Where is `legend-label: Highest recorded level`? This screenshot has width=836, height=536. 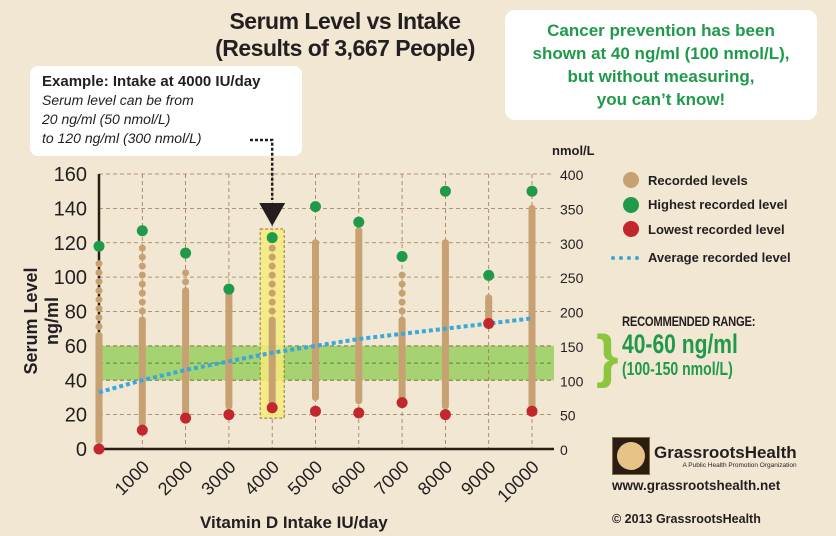
legend-label: Highest recorded level is located at coordinates (718, 205).